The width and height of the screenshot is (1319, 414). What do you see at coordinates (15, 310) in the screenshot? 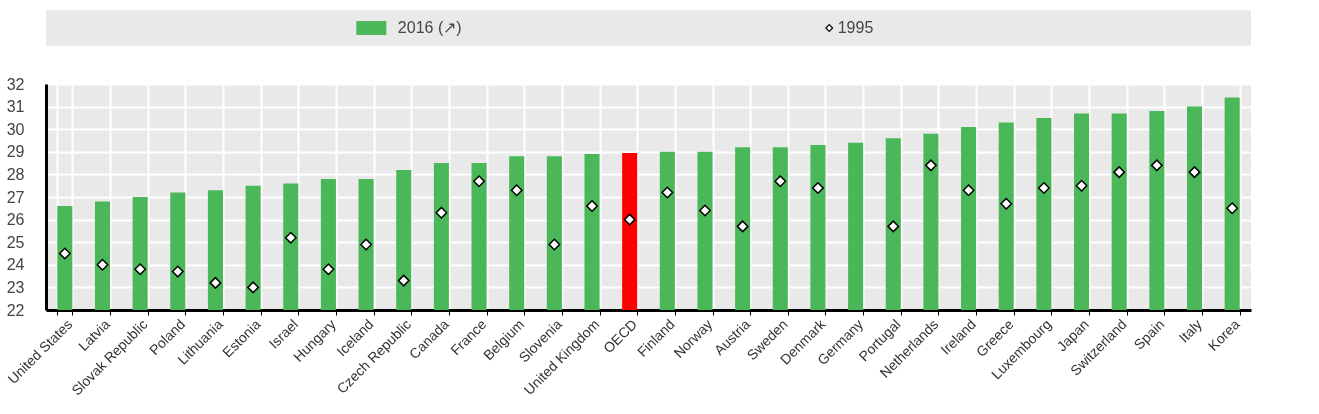
I see `y-tick-label: 22` at bounding box center [15, 310].